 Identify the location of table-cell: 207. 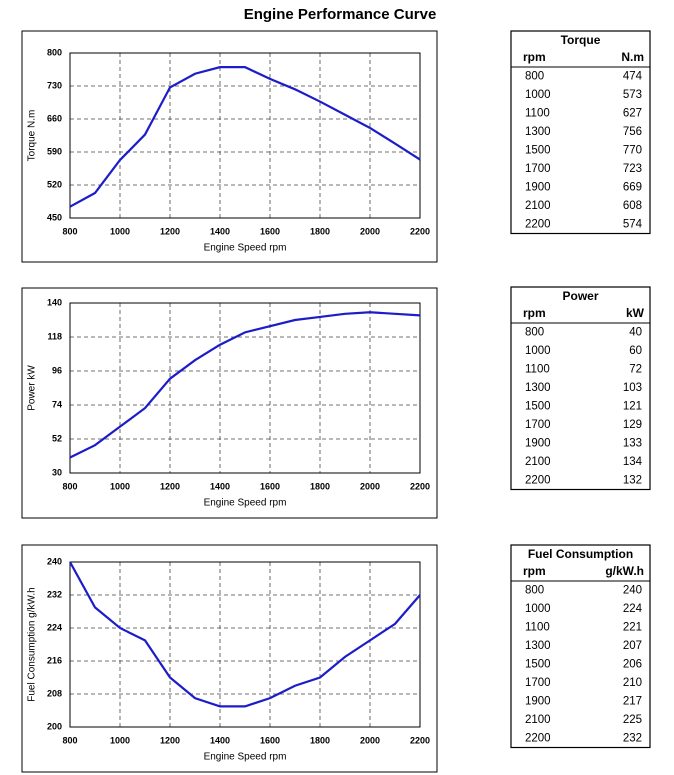
(632, 646).